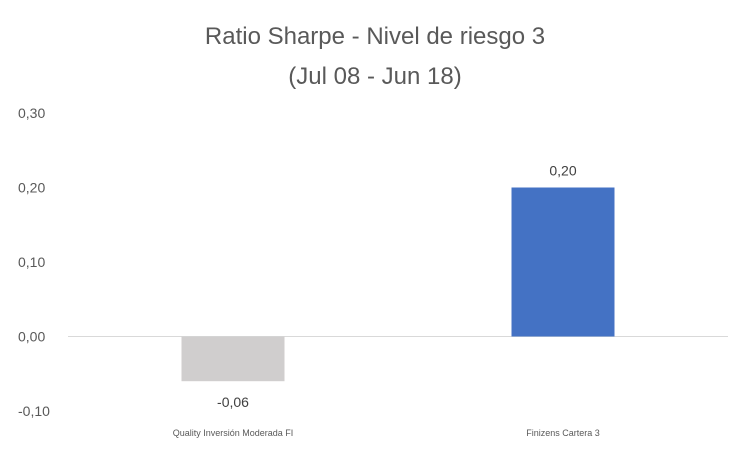 This screenshot has height=449, width=750. I want to click on x-category-label: Quality Inversión Moderada FI, so click(233, 433).